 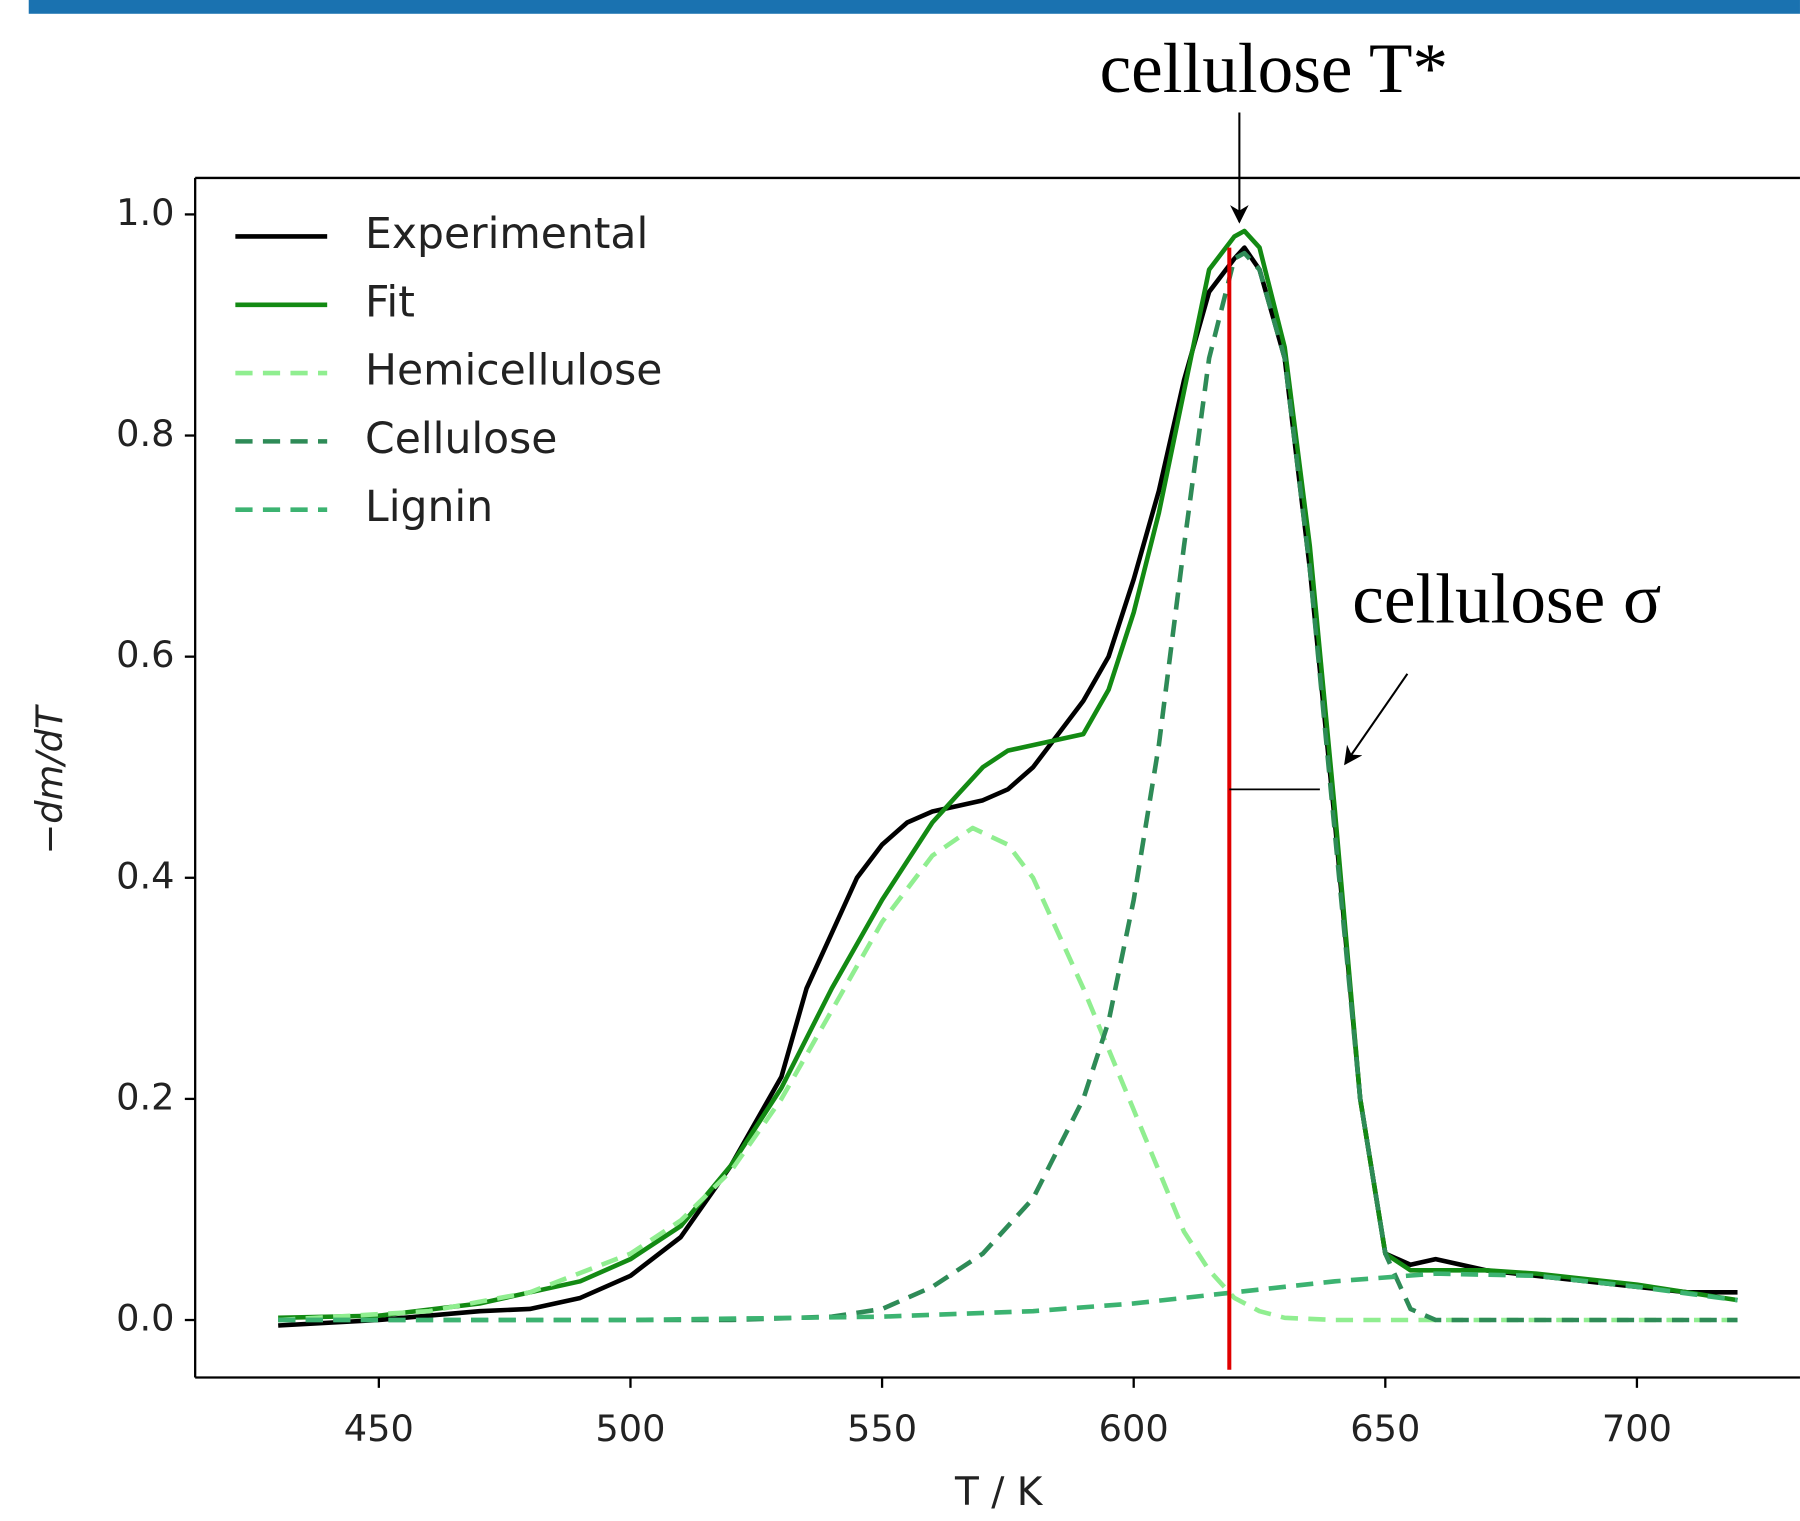 I want to click on annotation: cellulose T*, so click(x=1274, y=69).